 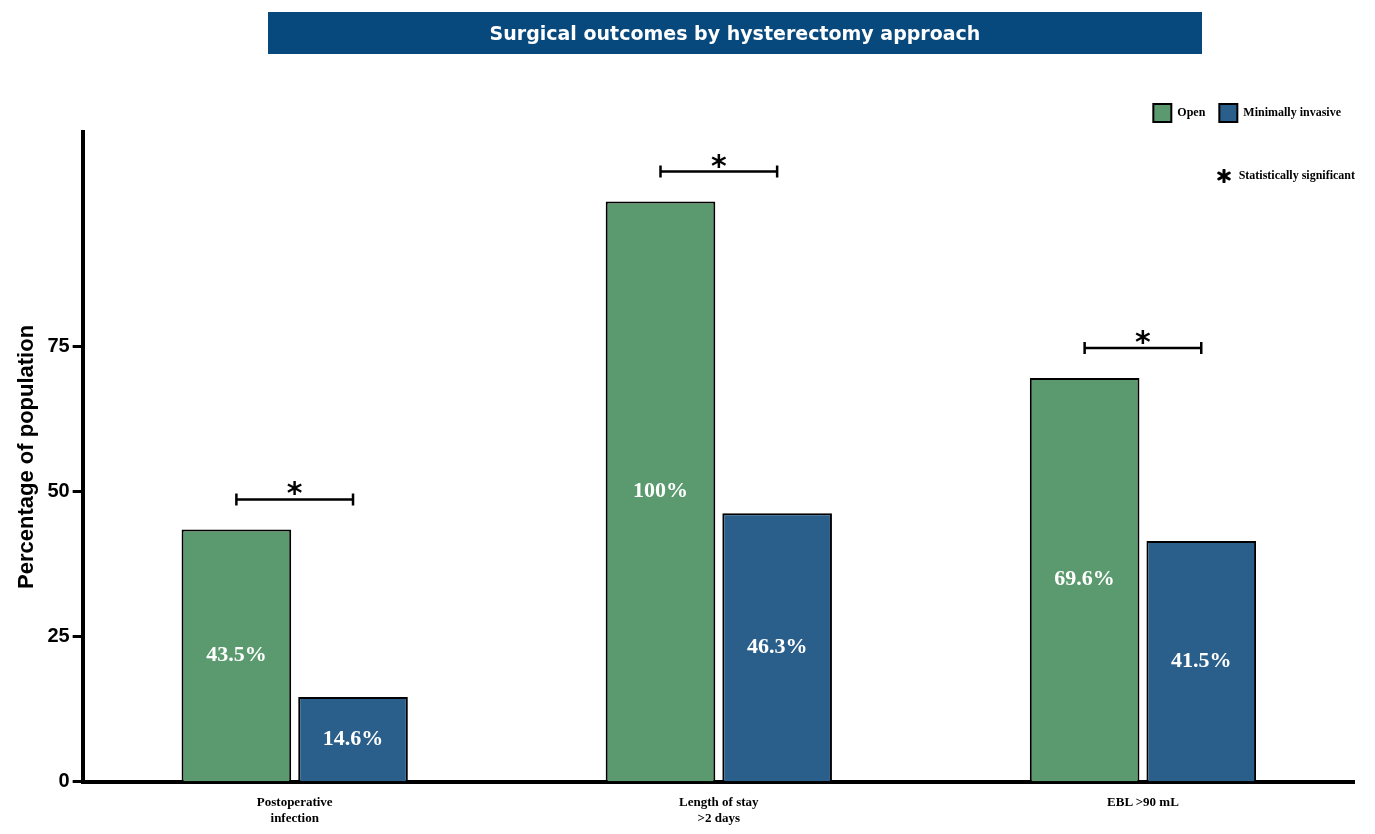 What do you see at coordinates (26, 456) in the screenshot?
I see `y-axis-title: Percentage of population` at bounding box center [26, 456].